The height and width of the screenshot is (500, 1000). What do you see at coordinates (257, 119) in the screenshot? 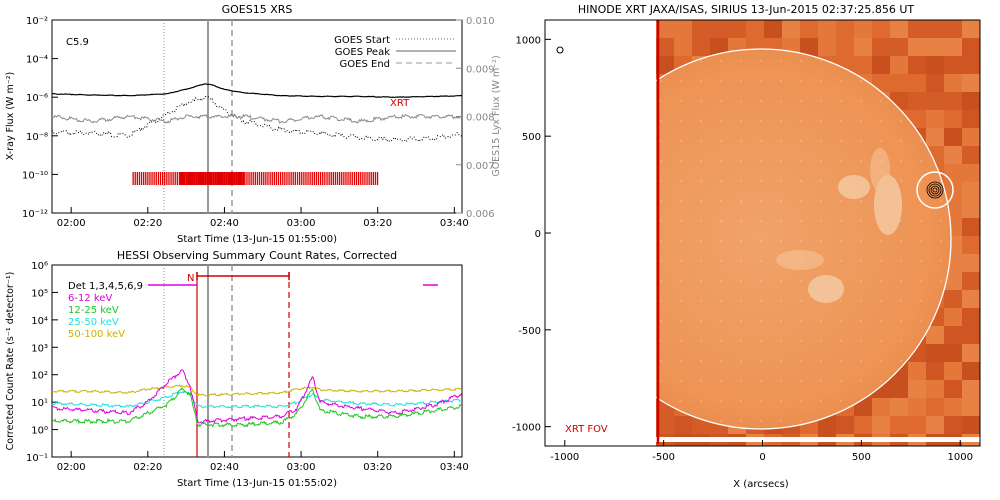
I see `goes-short-channel-trace` at bounding box center [257, 119].